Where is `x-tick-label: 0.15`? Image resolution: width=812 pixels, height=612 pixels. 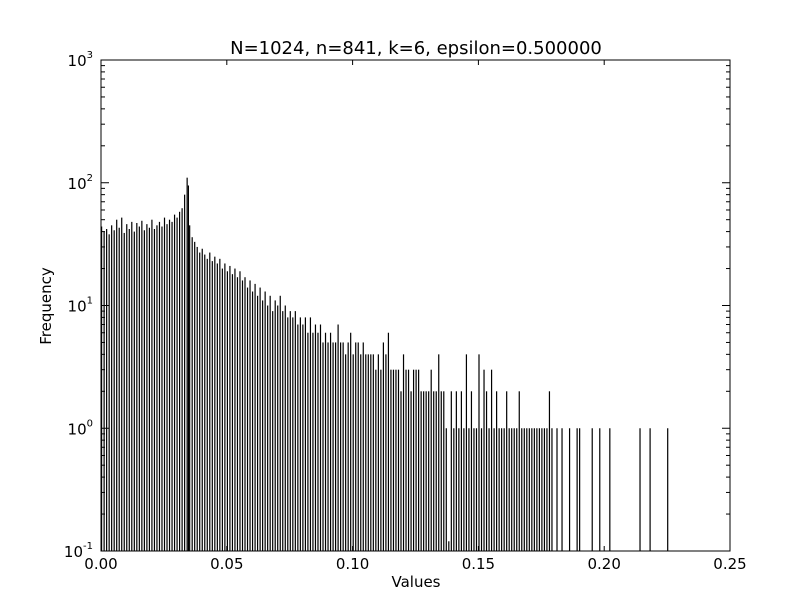 x-tick-label: 0.15 is located at coordinates (478, 564).